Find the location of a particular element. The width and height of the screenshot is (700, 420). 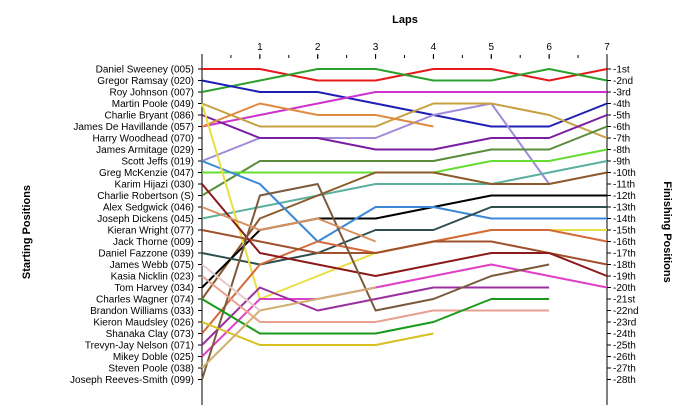

start-position-label: Tom Harvey (034) is located at coordinates (154, 288).